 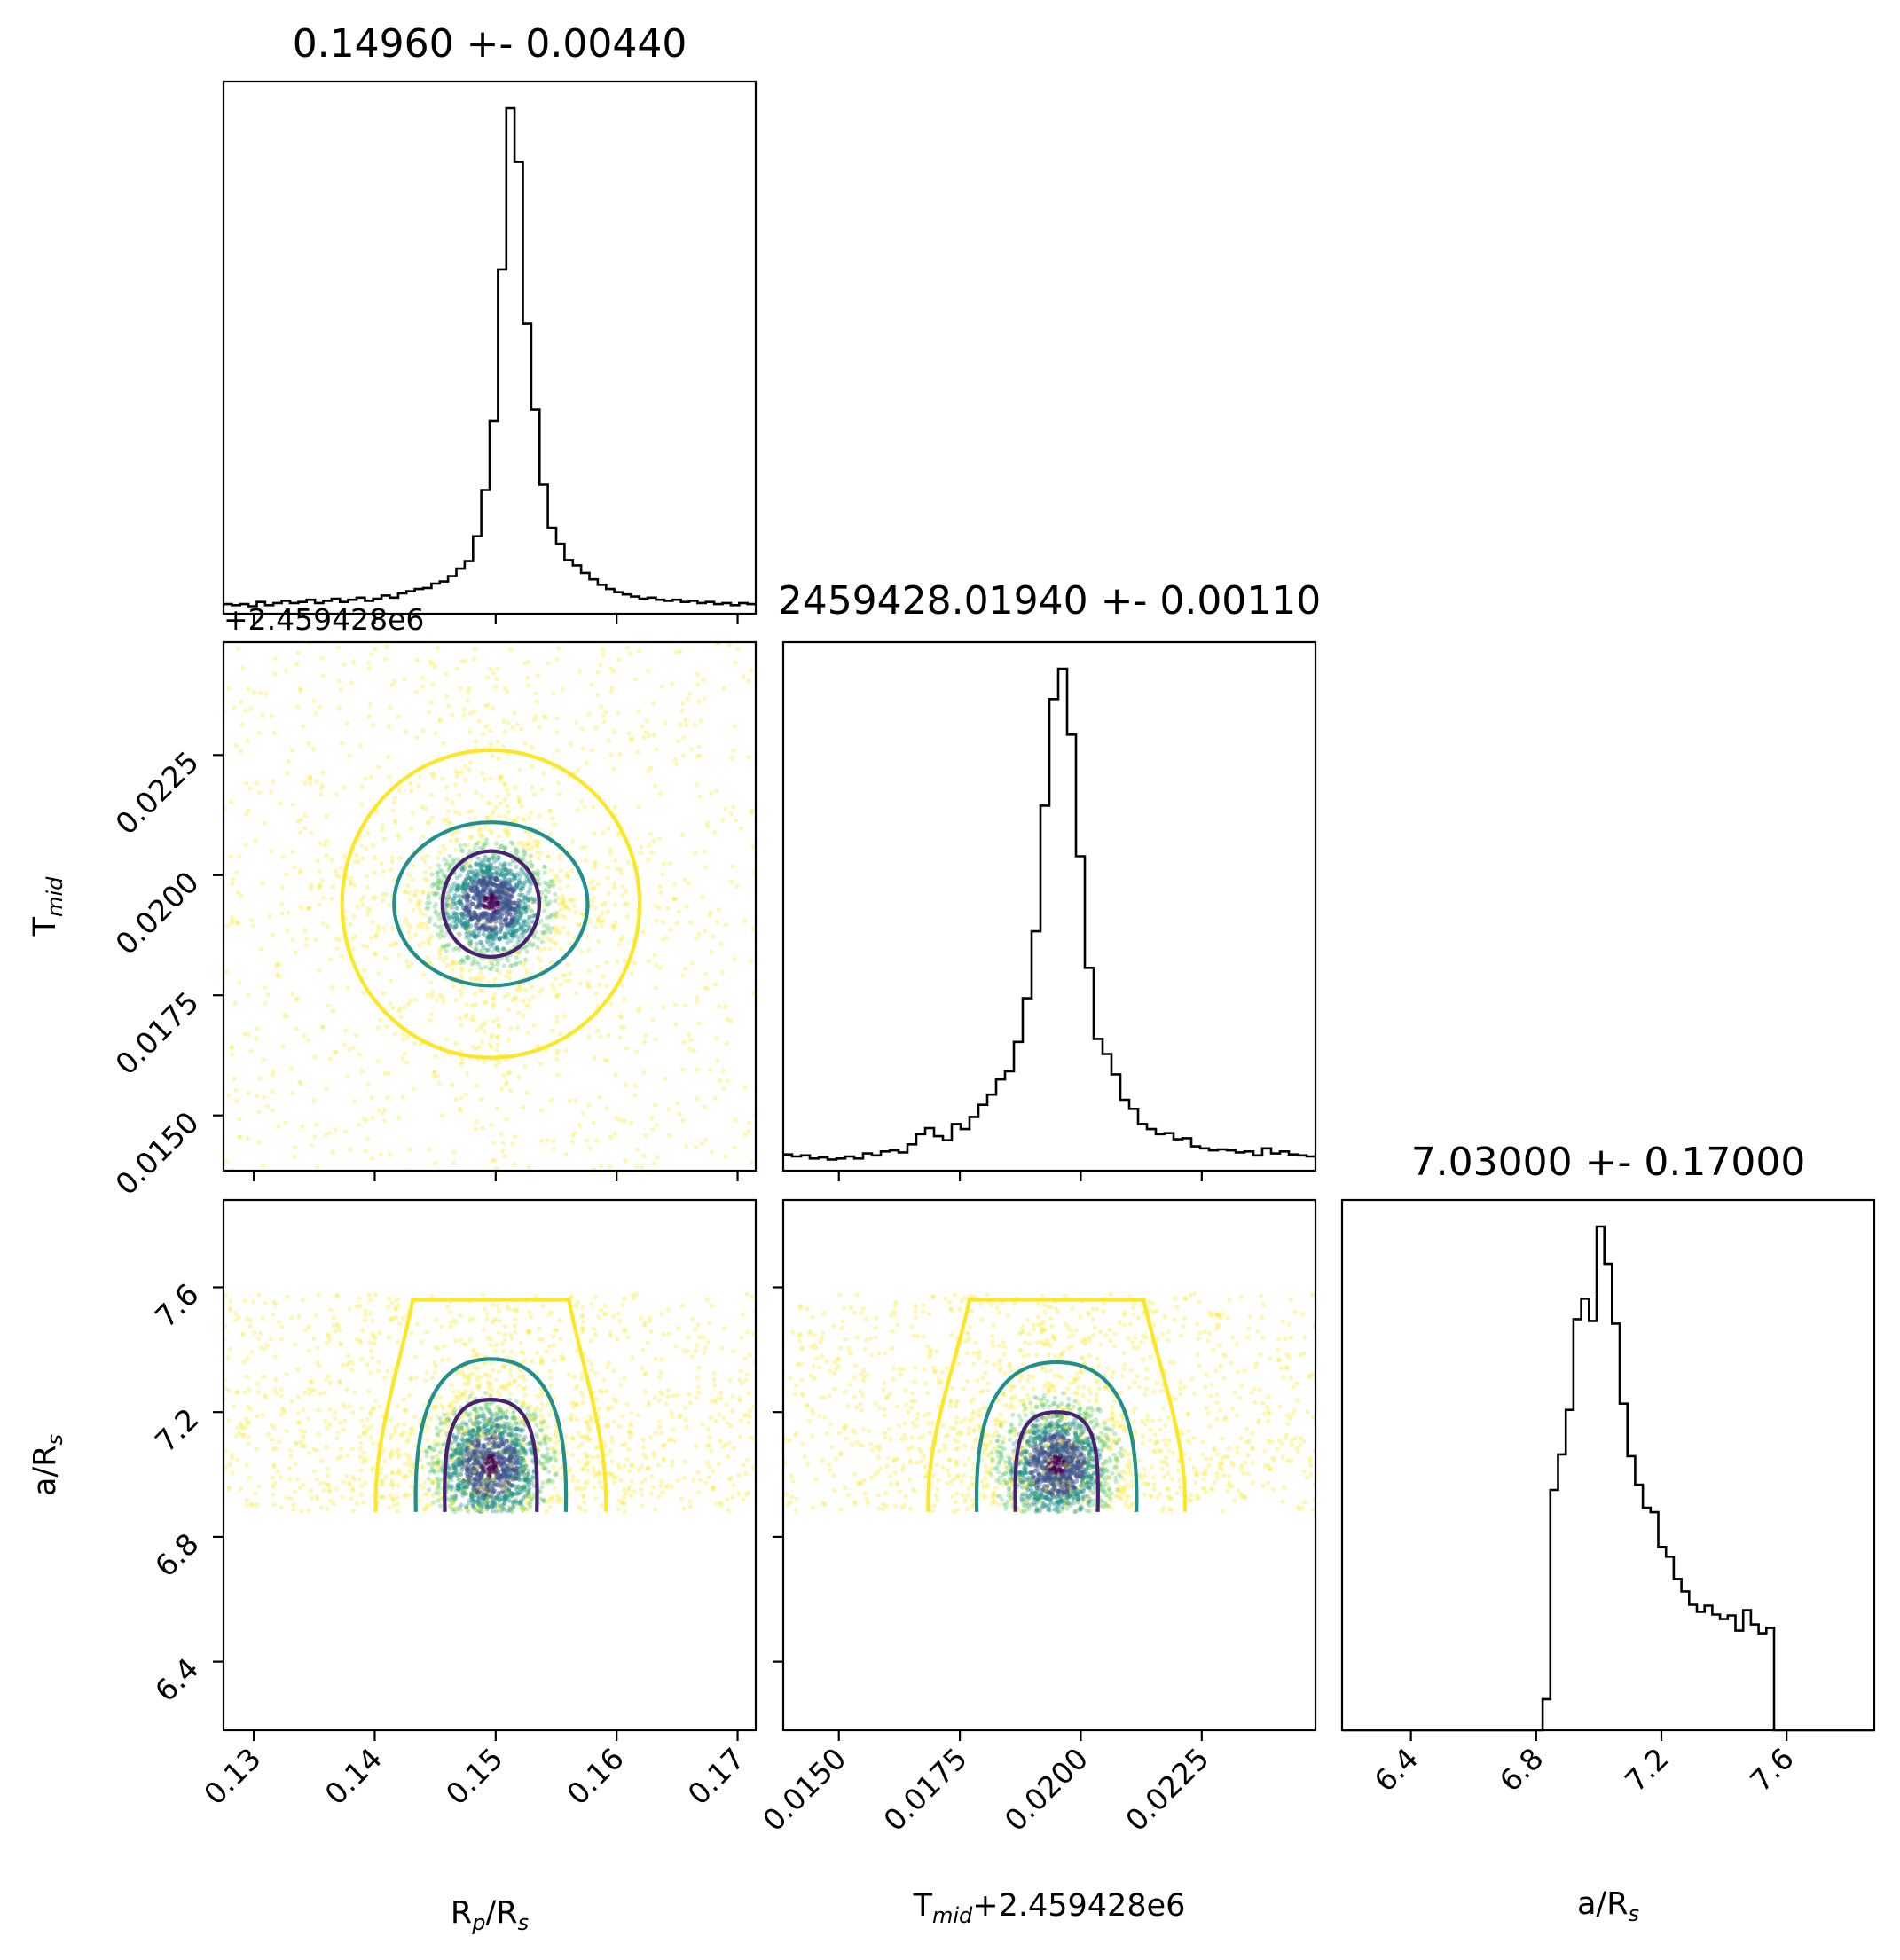 I want to click on frame-tmid-vs-rprs, so click(x=490, y=906).